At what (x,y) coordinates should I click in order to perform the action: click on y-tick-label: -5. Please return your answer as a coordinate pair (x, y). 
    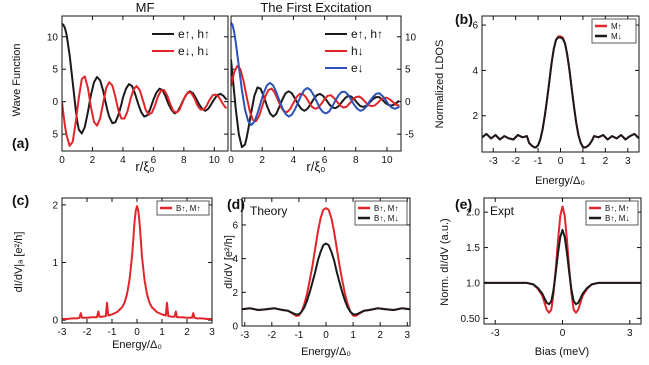
    Looking at the image, I should click on (409, 135).